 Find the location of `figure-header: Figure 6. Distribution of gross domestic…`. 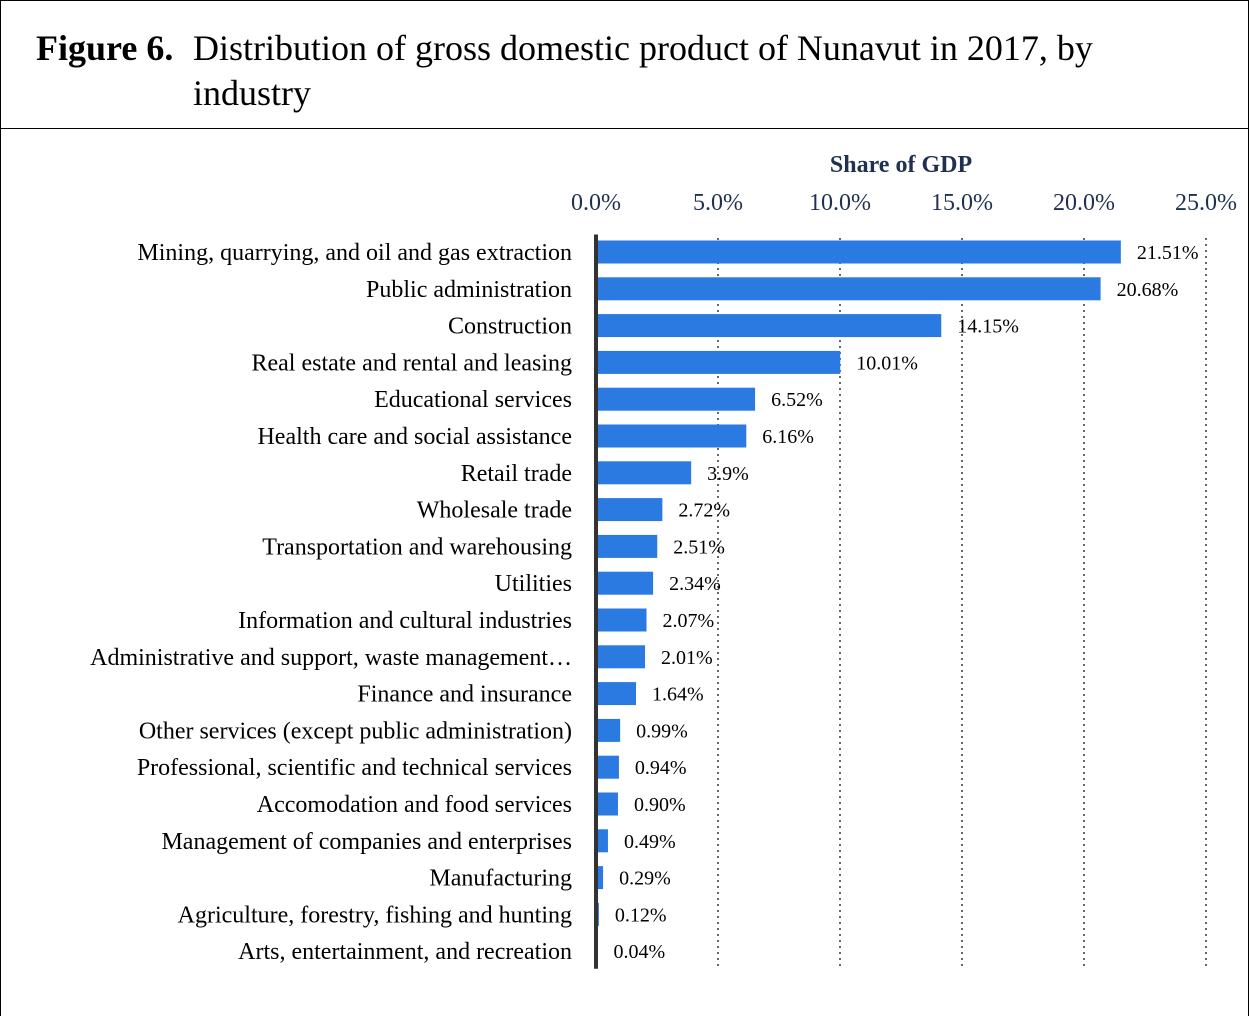

figure-header: Figure 6. Distribution of gross domestic… is located at coordinates (624, 64).